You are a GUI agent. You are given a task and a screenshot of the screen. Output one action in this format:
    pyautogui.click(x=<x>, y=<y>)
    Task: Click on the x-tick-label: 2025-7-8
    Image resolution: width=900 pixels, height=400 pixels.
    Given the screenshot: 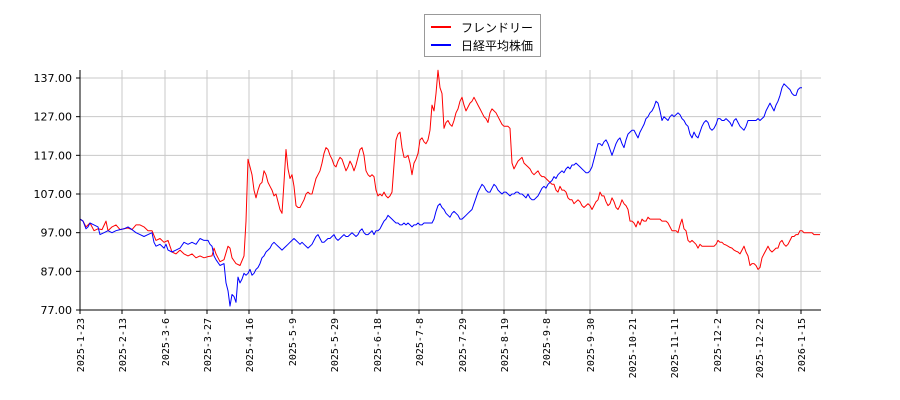 What is the action you would take?
    pyautogui.click(x=420, y=342)
    